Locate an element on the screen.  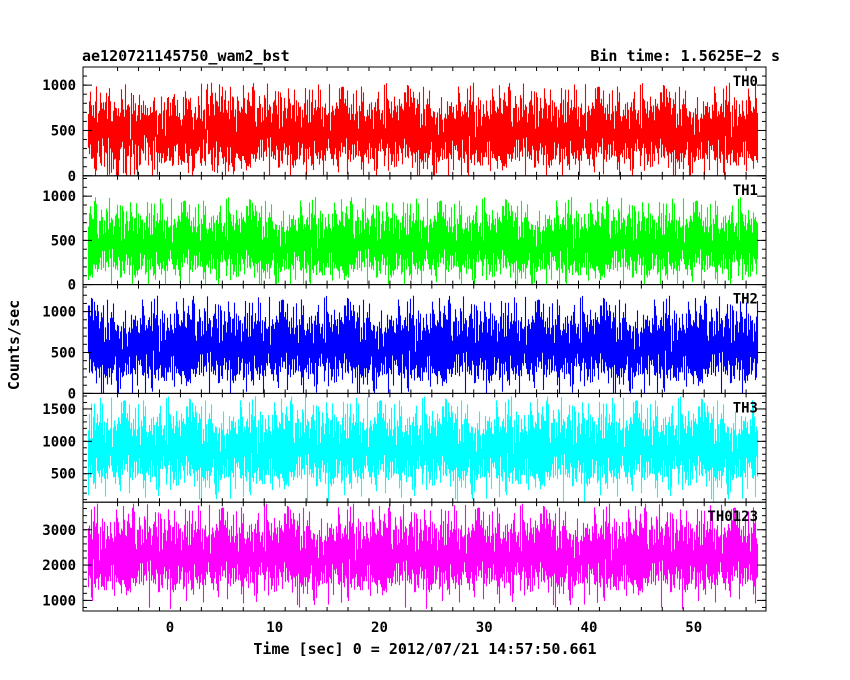
panel-th3: 500 1000 1500 TH3 is located at coordinates (404, 447).